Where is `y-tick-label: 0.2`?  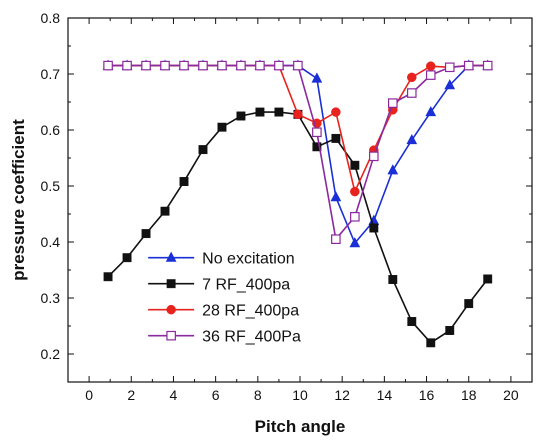 y-tick-label: 0.2 is located at coordinates (51, 354).